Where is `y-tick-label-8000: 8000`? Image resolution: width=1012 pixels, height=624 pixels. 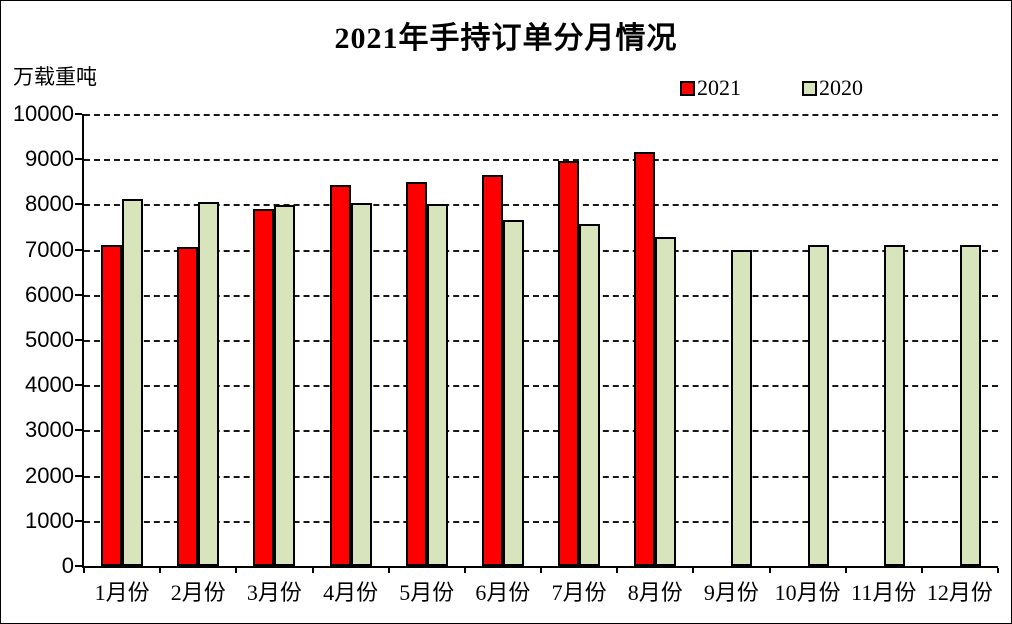 y-tick-label-8000: 8000 is located at coordinates (49, 204).